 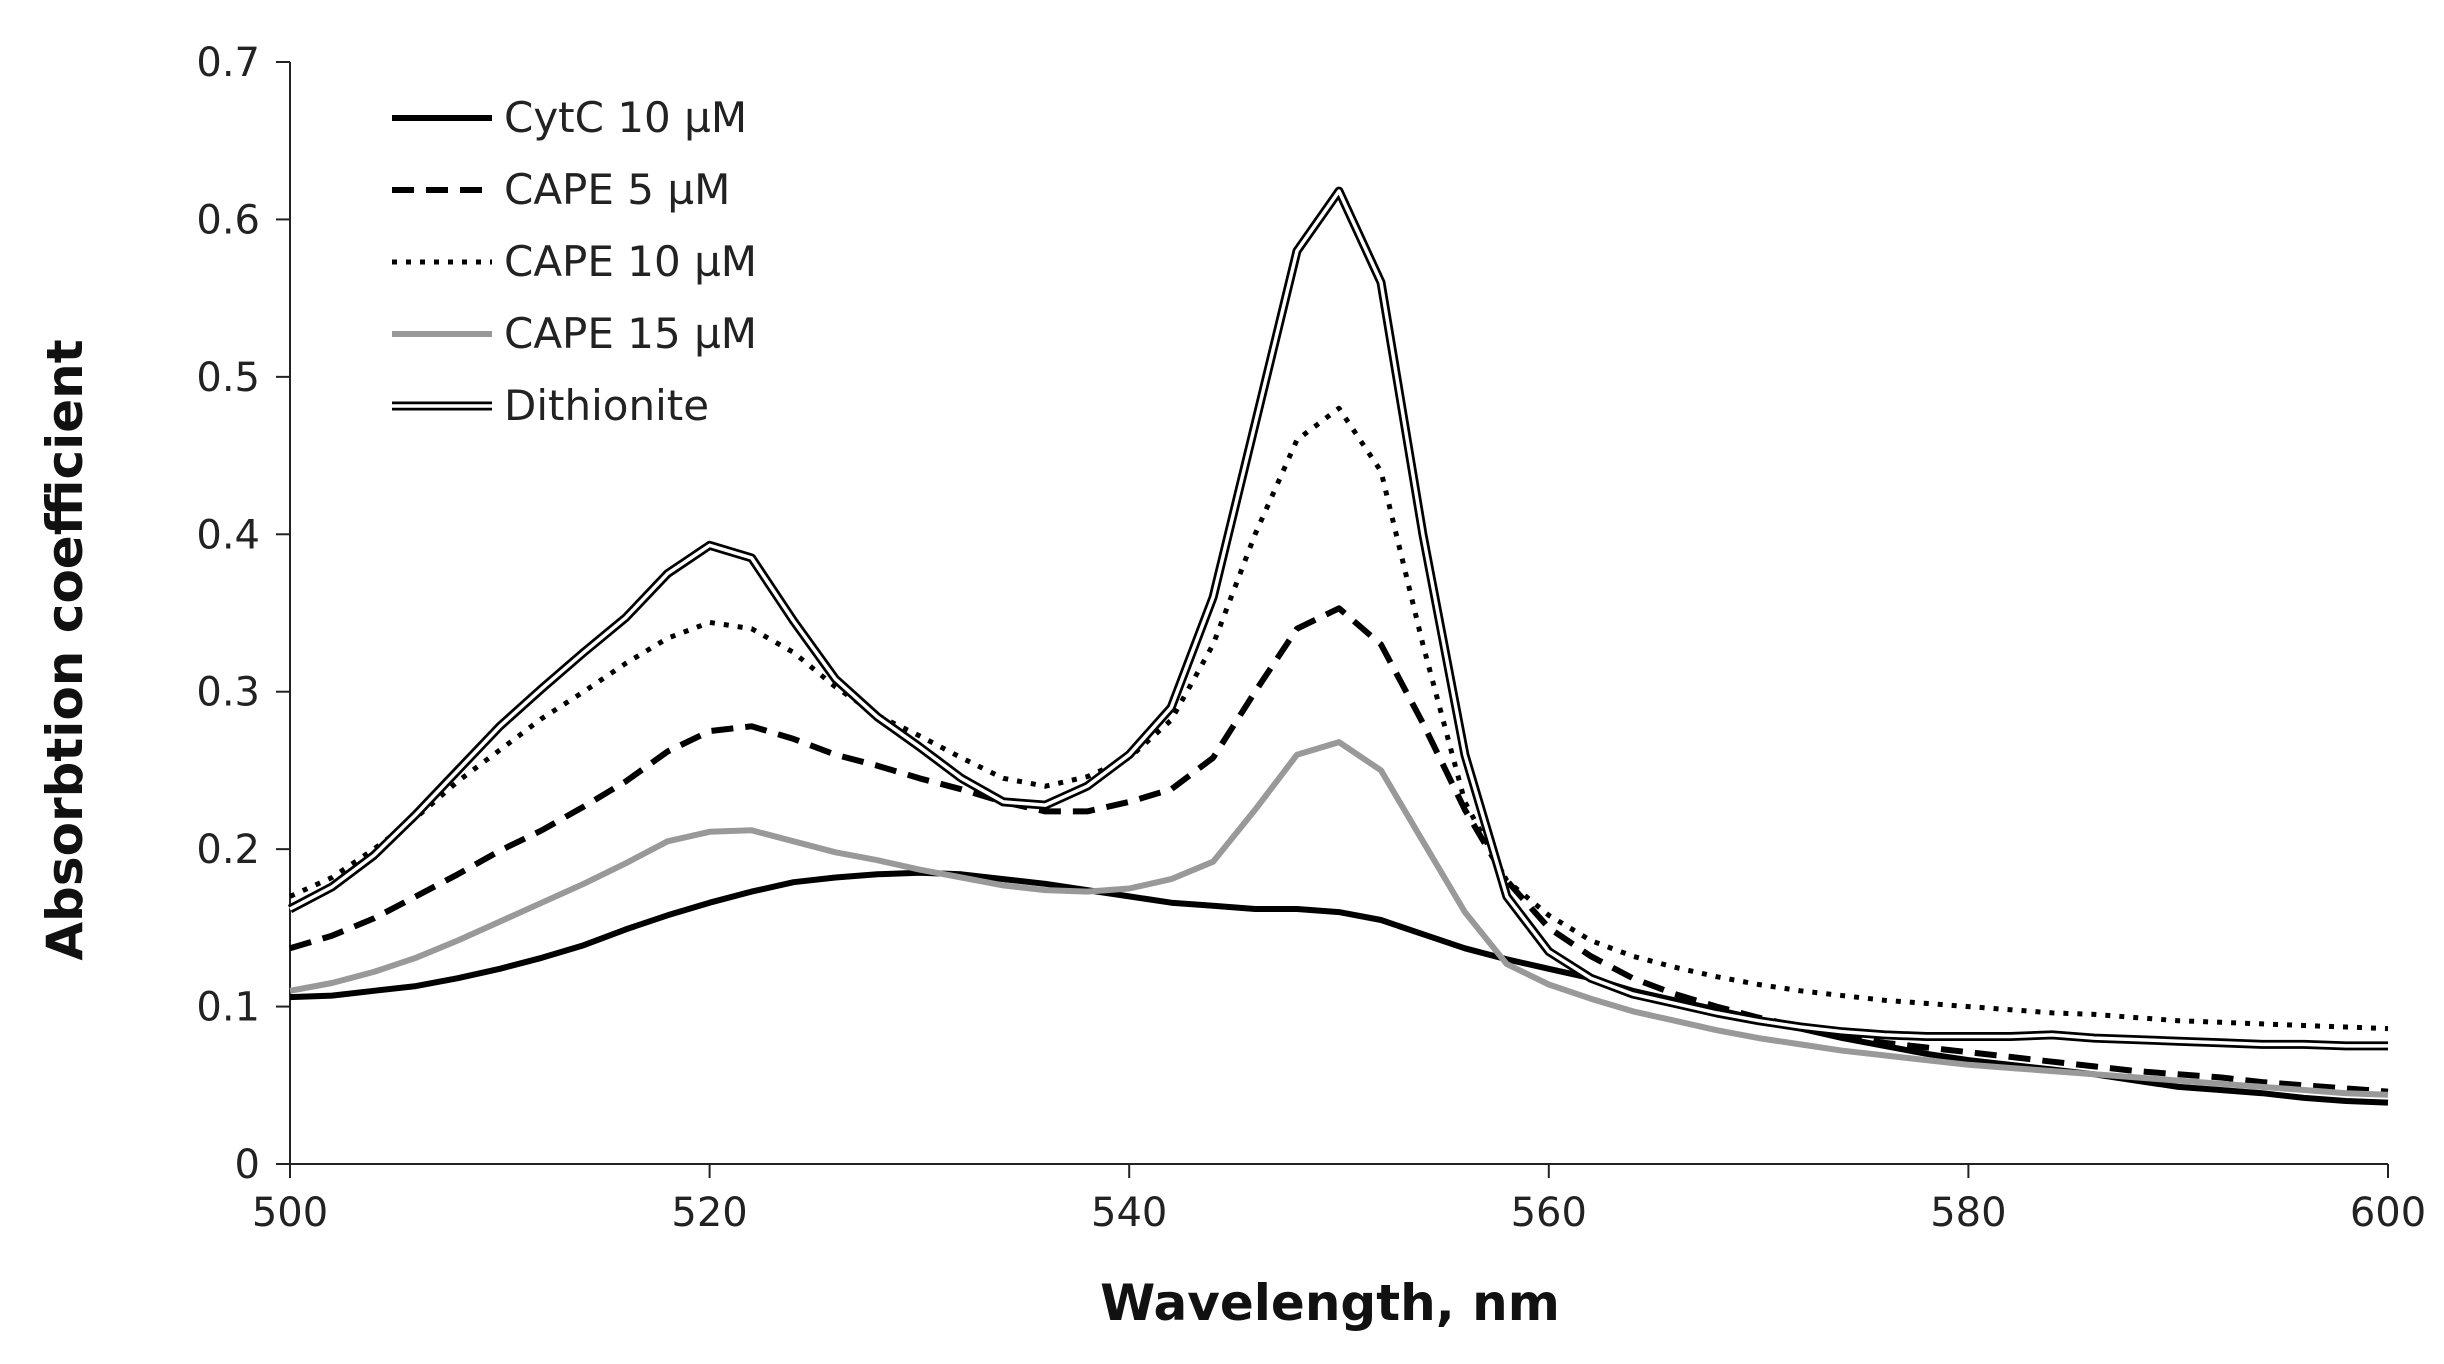 What do you see at coordinates (1549, 1213) in the screenshot?
I see `x-tick-label: 560` at bounding box center [1549, 1213].